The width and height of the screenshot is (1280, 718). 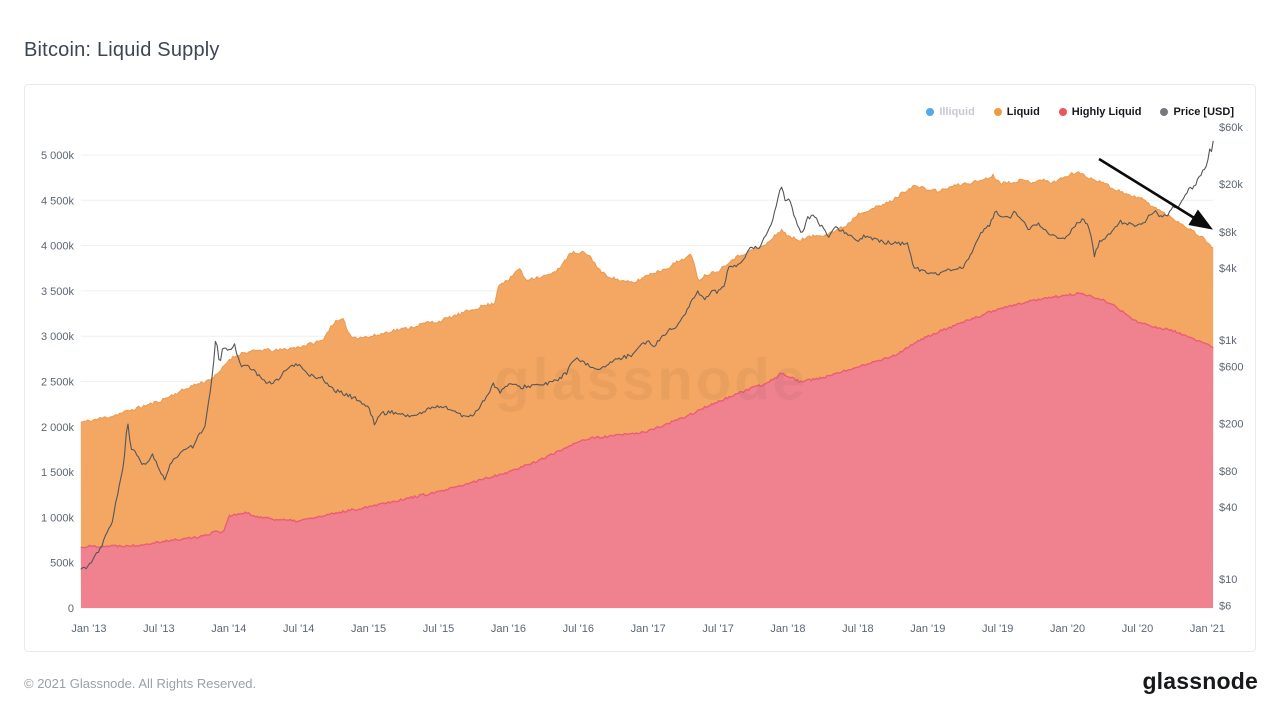 I want to click on legend-label: Price [USD], so click(x=1203, y=112).